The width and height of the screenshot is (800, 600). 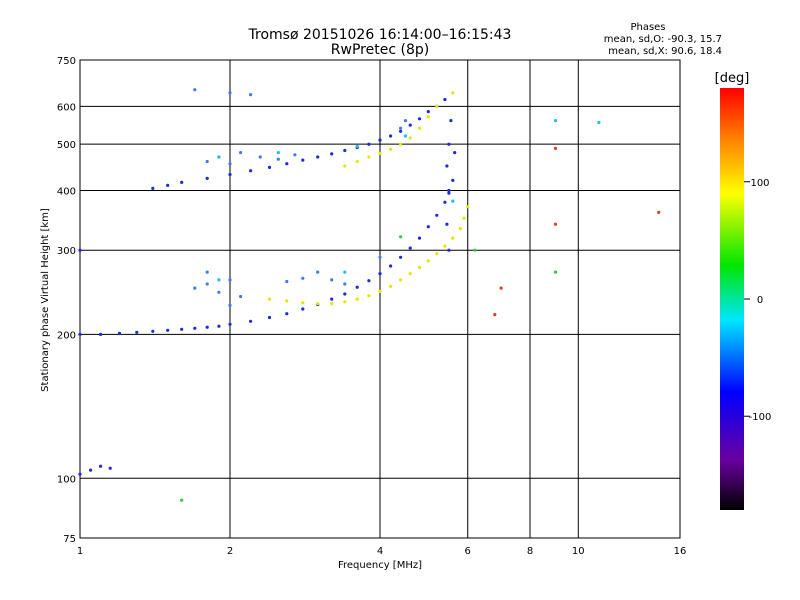 I want to click on colorbar, so click(x=732, y=299).